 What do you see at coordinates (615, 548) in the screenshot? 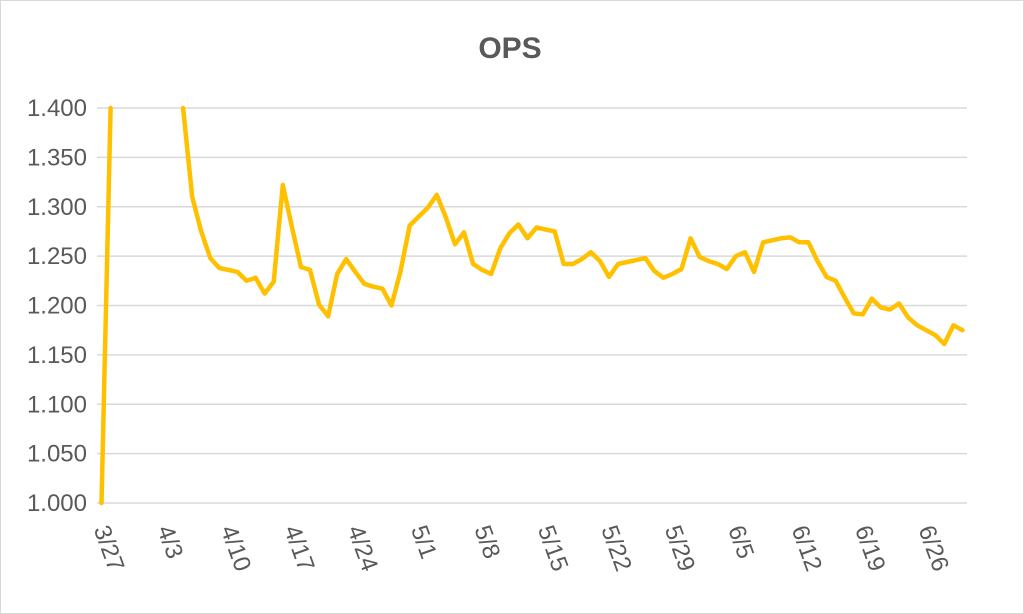
I see `x-tick-label: 5/22` at bounding box center [615, 548].